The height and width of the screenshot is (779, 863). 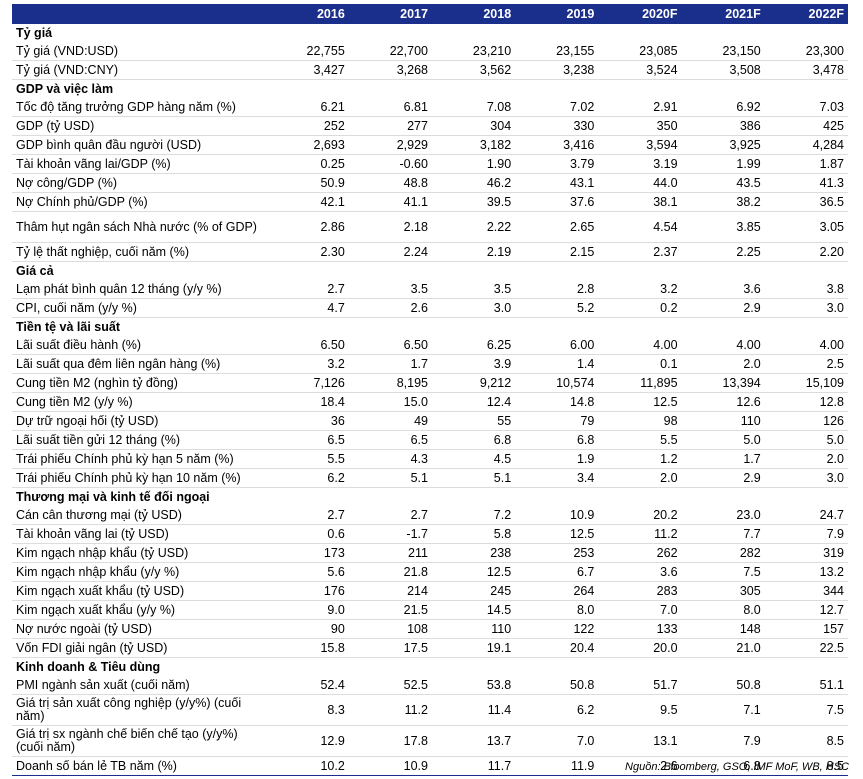 I want to click on value-cell: 43.5, so click(x=723, y=183).